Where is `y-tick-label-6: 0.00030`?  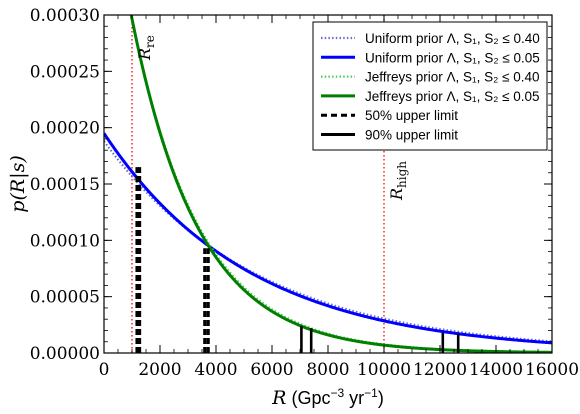 y-tick-label-6: 0.00030 is located at coordinates (65, 16).